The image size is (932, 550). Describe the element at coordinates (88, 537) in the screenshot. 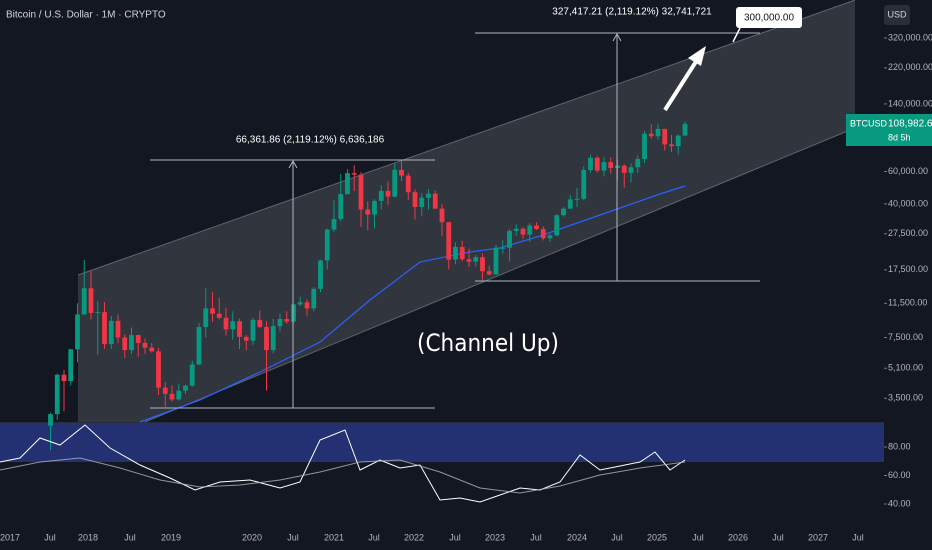

I see `x-tick-label: 2018` at that location.